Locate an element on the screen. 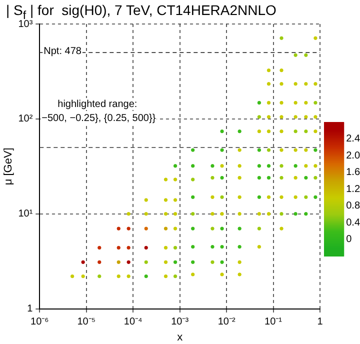 This screenshot has width=360, height=344. y-tick-label: 1 is located at coordinates (30, 309).